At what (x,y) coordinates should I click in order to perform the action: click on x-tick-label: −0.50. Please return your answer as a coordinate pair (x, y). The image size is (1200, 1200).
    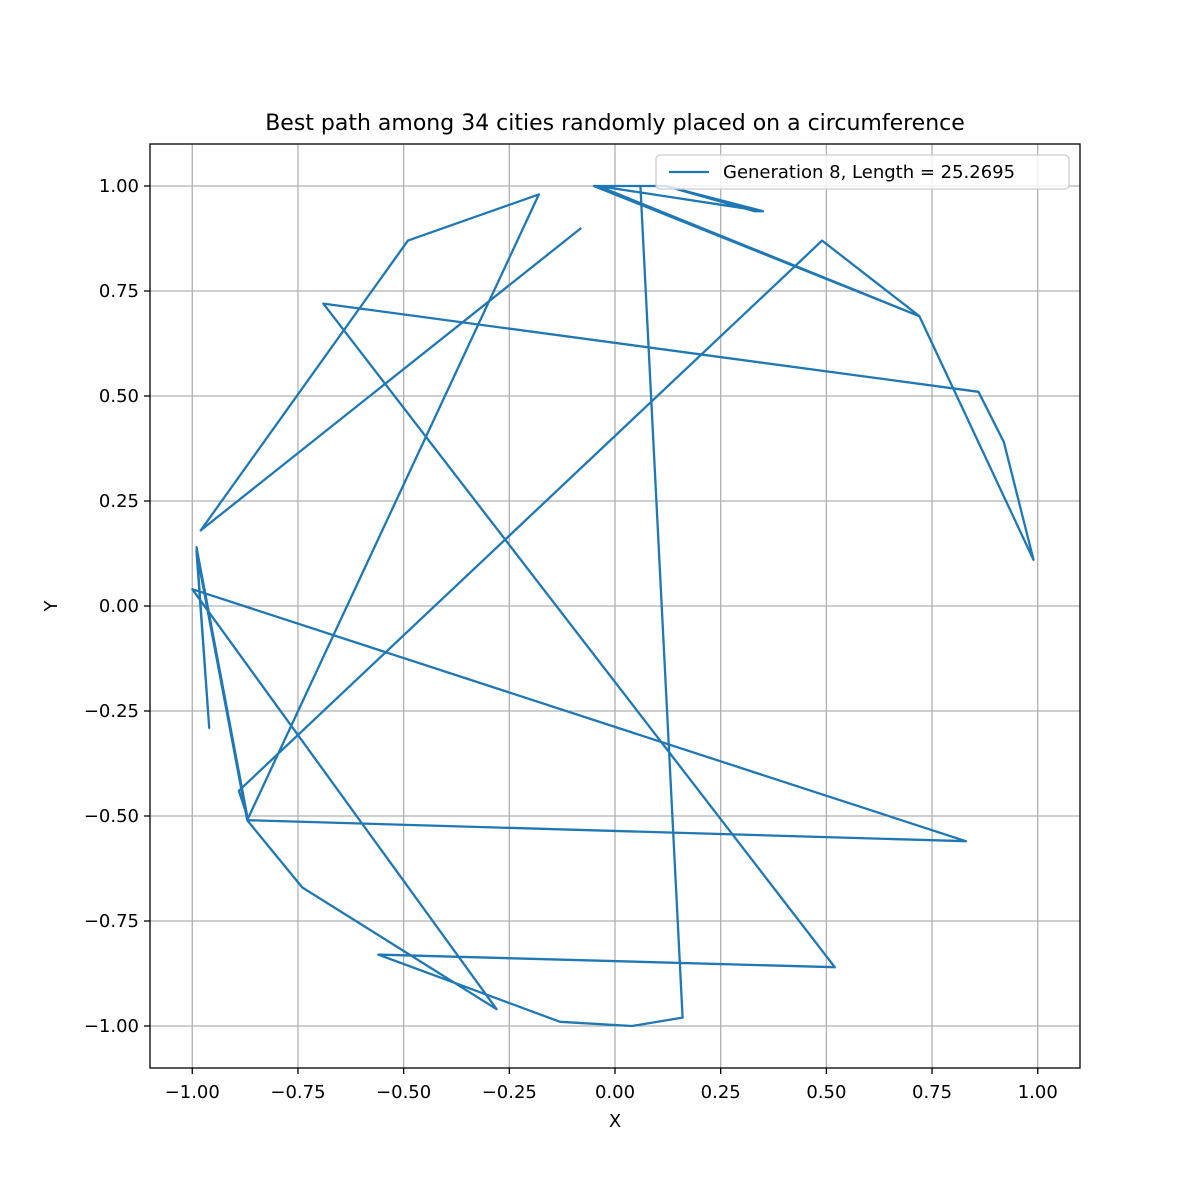
    Looking at the image, I should click on (403, 1092).